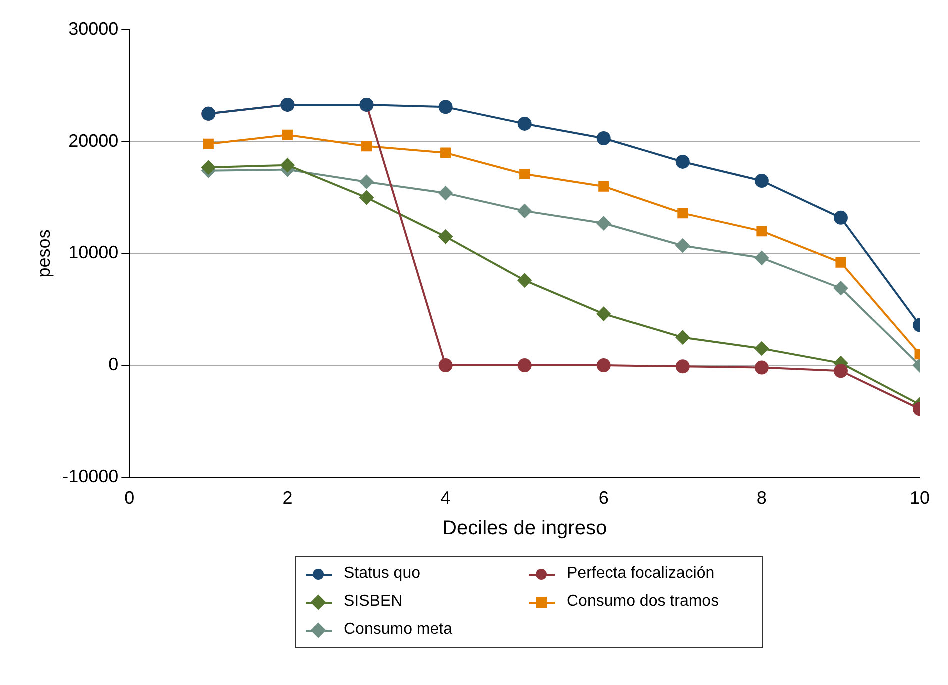  What do you see at coordinates (643, 602) in the screenshot?
I see `legend-label: Consumo dos tramos` at bounding box center [643, 602].